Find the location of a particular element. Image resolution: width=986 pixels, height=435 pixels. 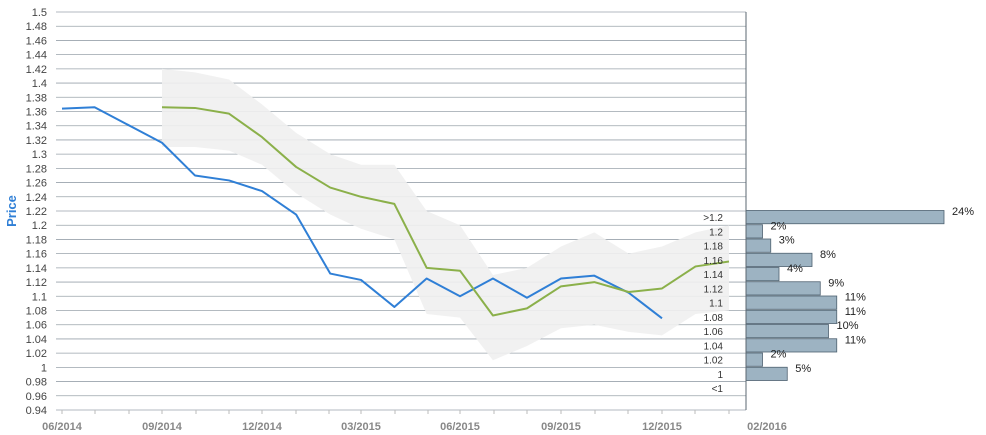

y-tick-label: 1.48 is located at coordinates (36, 27).